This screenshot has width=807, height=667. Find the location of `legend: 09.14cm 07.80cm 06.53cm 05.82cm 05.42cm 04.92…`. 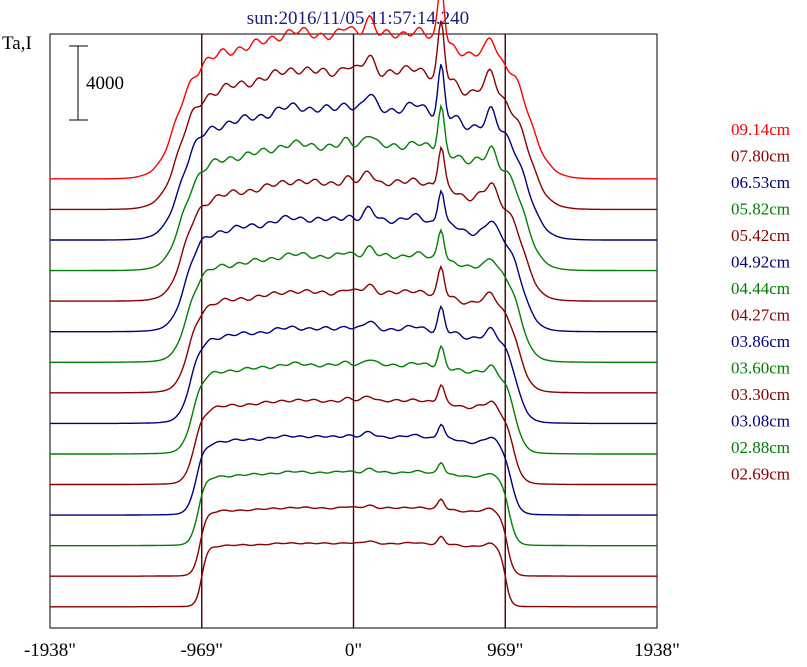

legend: 09.14cm 07.80cm 06.53cm 05.82cm 05.42cm 04.92… is located at coordinates (760, 302).